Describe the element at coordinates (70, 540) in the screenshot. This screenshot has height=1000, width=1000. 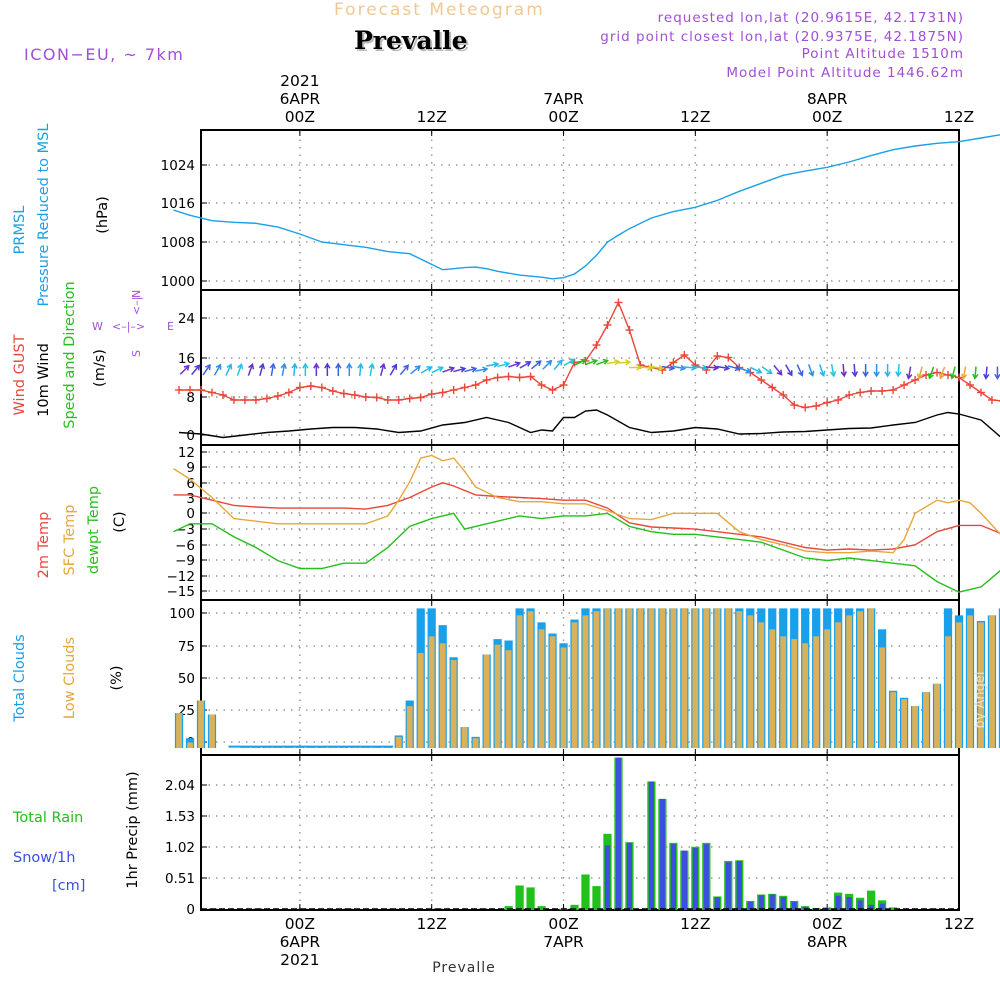
I see `temperature-axis-label: SFC Temp` at that location.